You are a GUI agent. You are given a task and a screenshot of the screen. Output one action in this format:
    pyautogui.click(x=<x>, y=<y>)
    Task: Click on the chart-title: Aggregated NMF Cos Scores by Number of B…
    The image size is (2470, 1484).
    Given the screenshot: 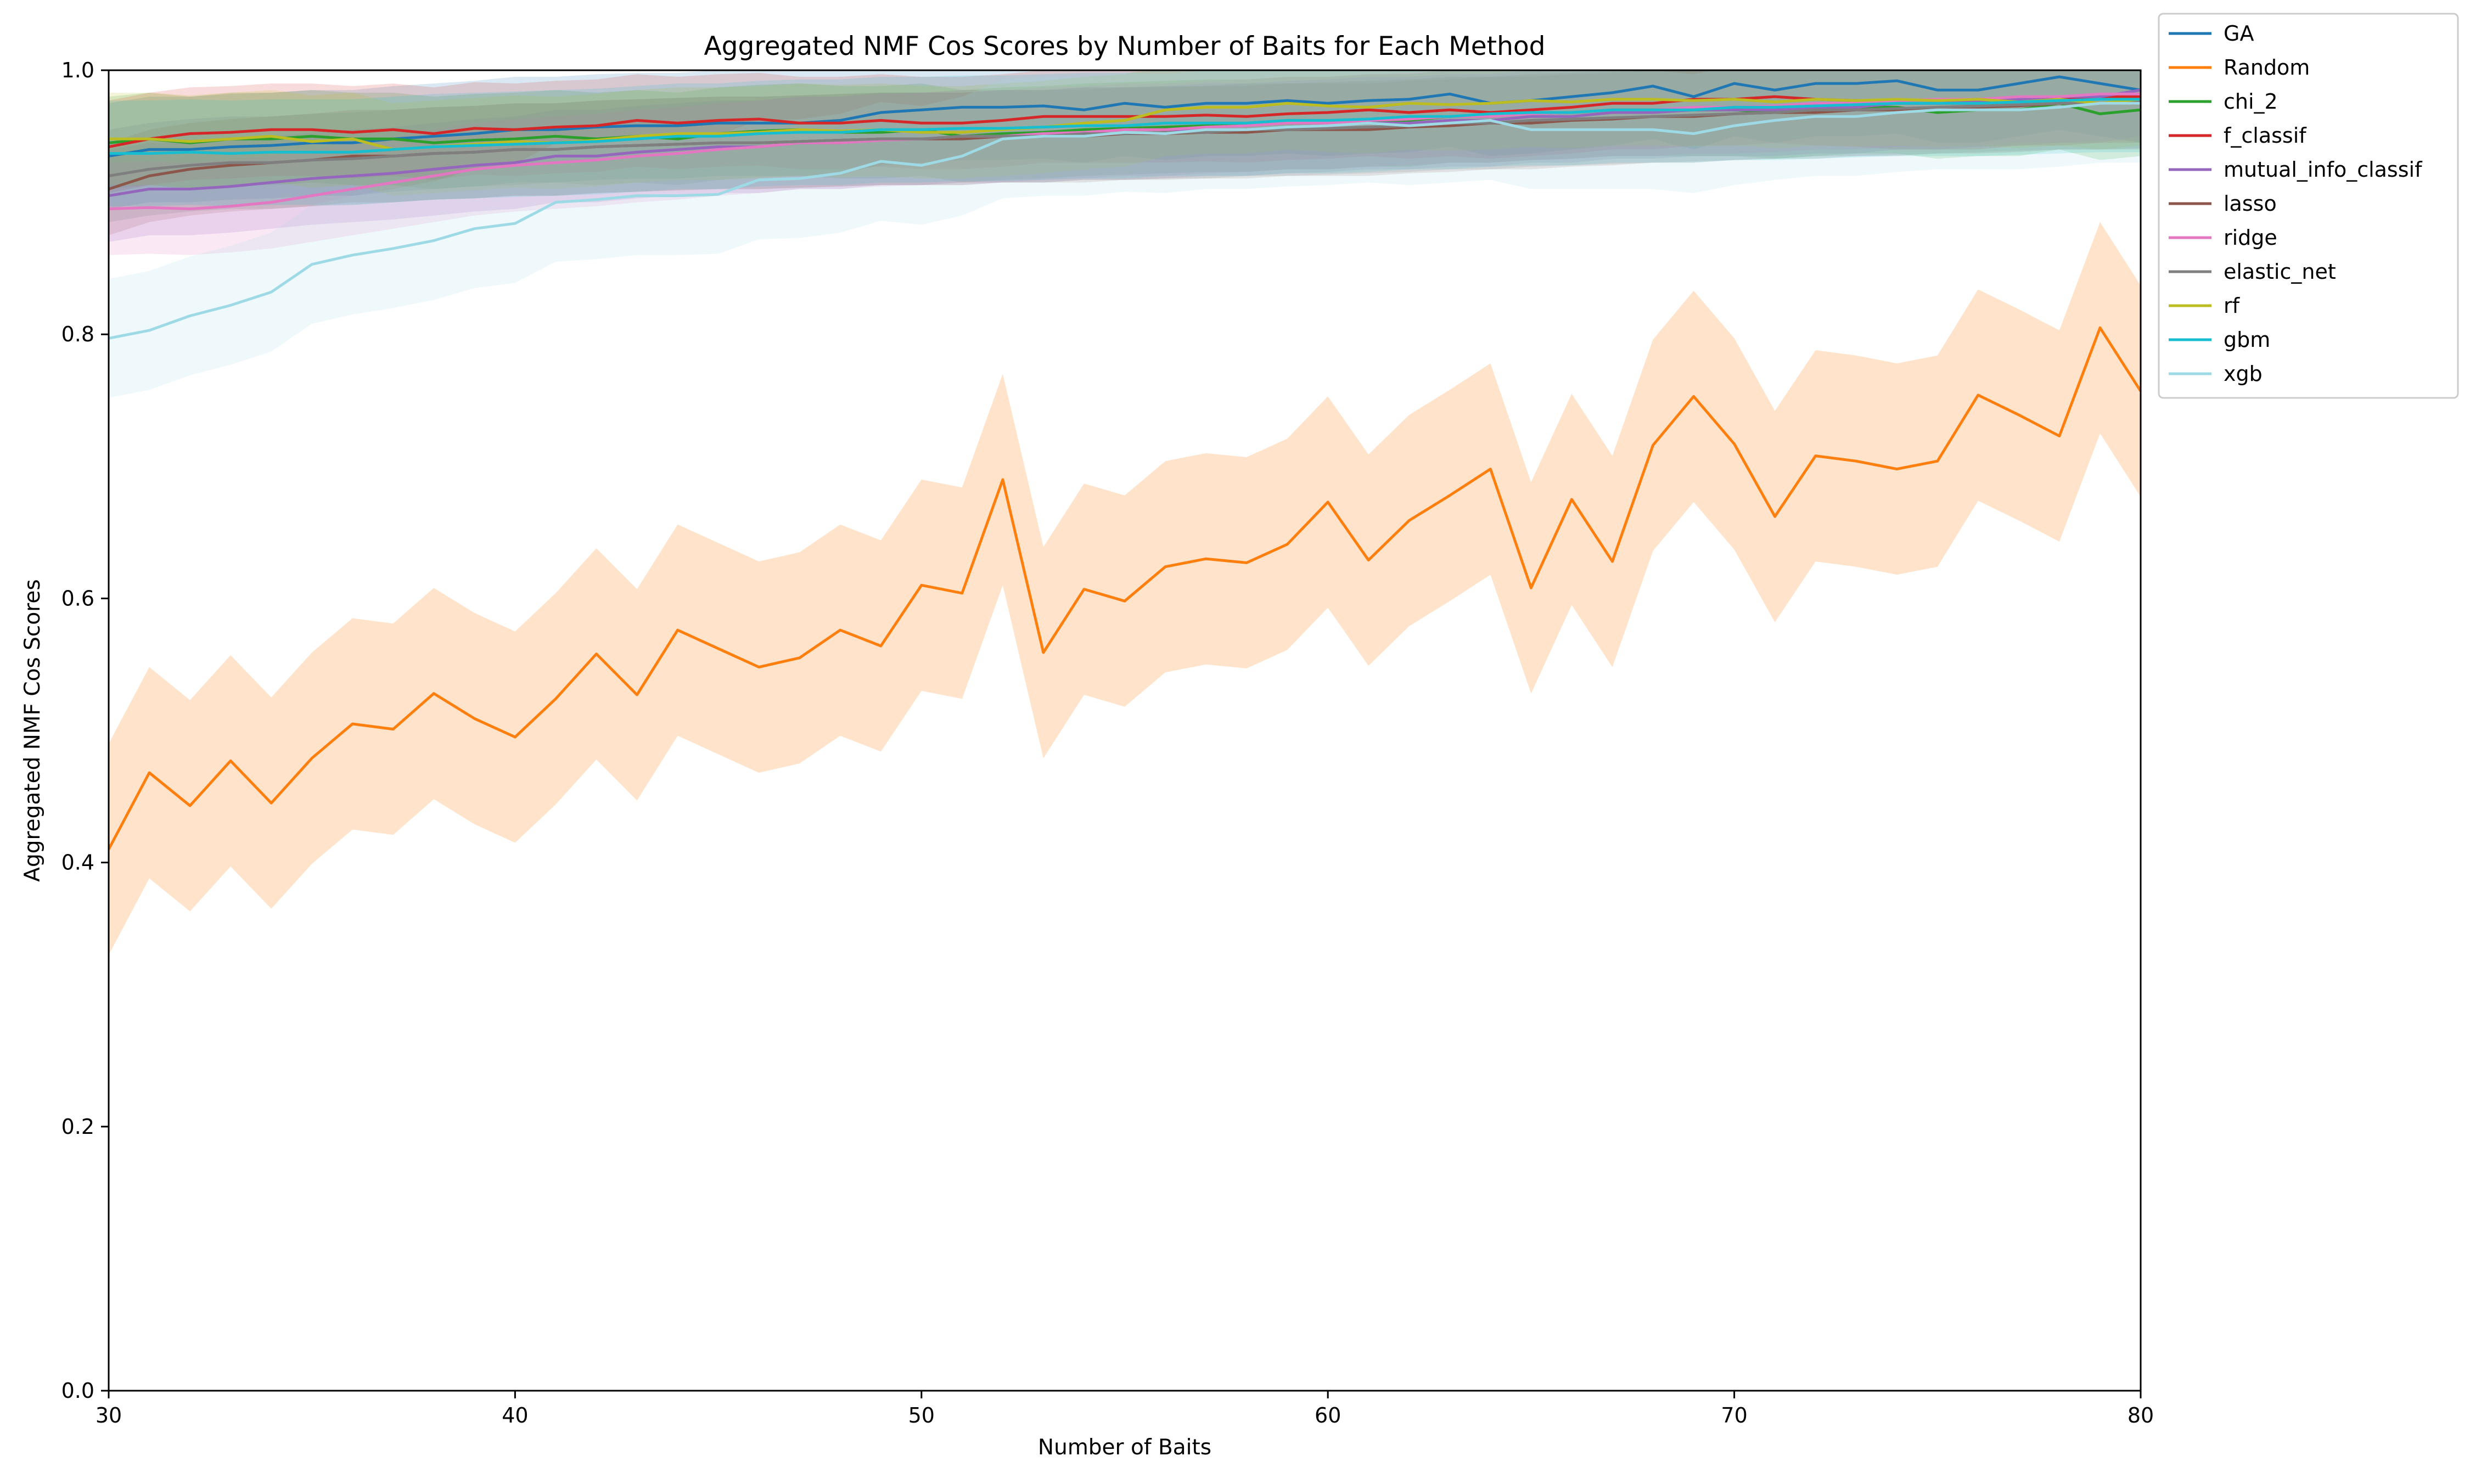 What is the action you would take?
    pyautogui.click(x=1125, y=46)
    